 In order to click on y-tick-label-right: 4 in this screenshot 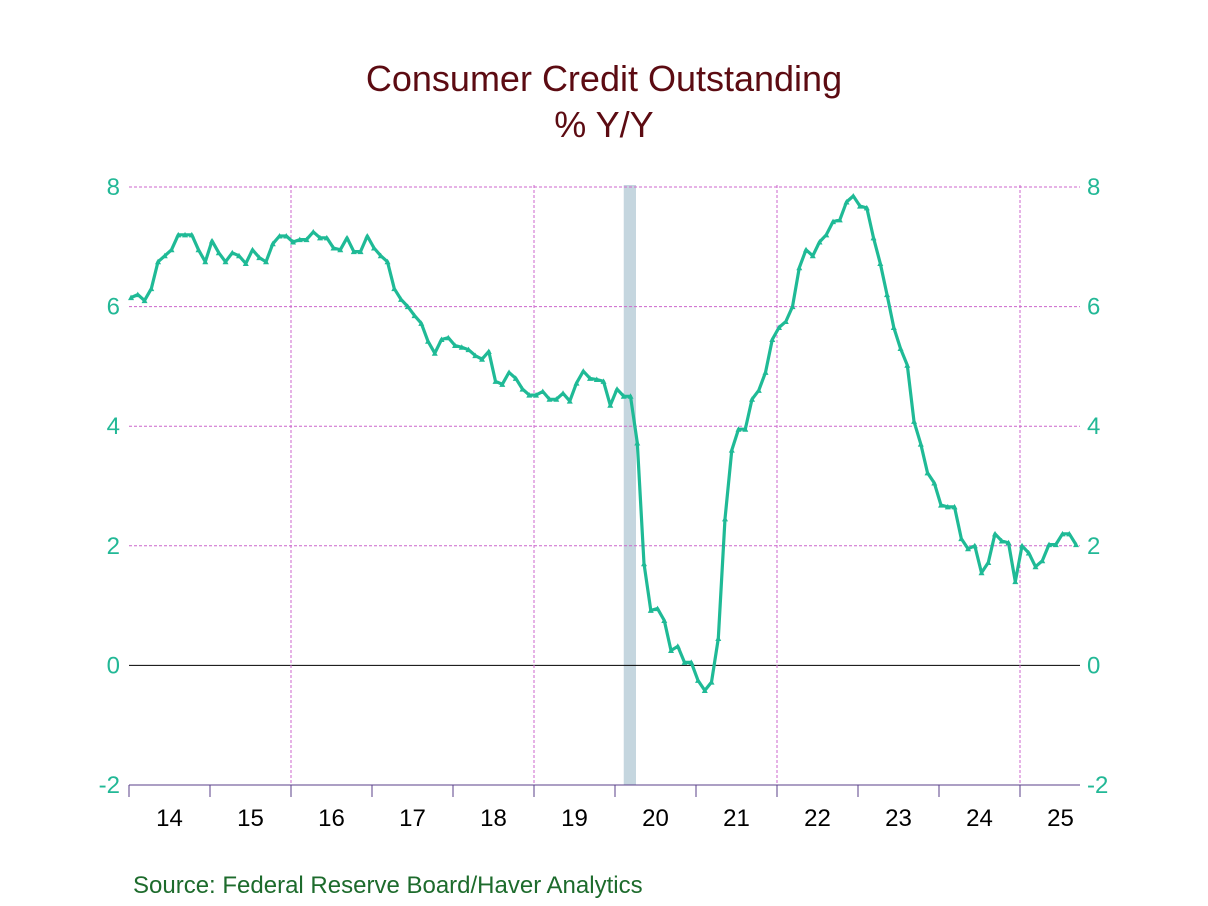, I will do `click(1093, 426)`.